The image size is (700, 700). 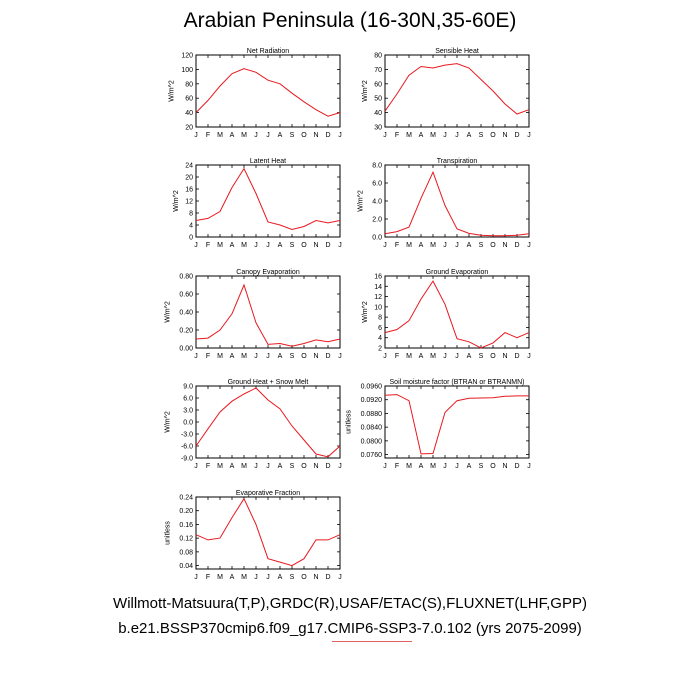 I want to click on panel-title: Transpiration, so click(x=457, y=161).